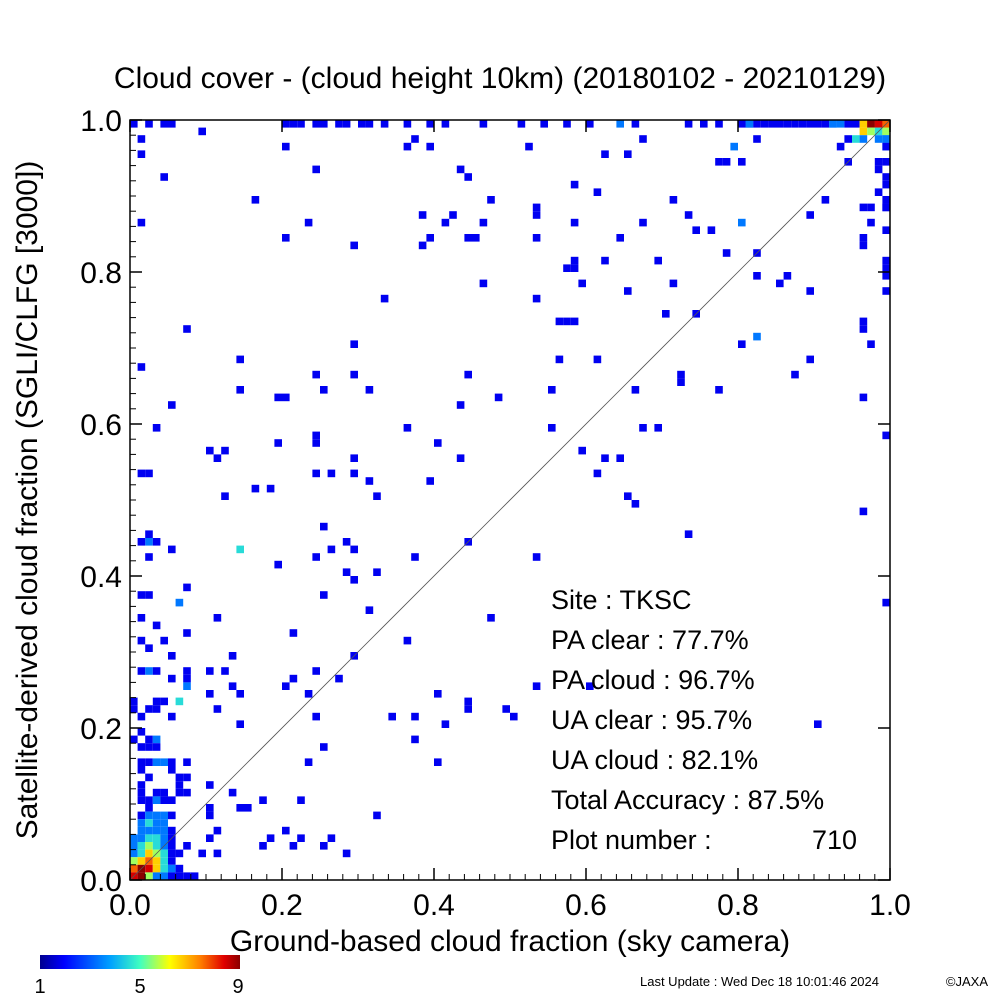 The image size is (1000, 1000). Describe the element at coordinates (510, 941) in the screenshot. I see `x-axis-label: Ground-based cloud fraction (sky camera)` at that location.